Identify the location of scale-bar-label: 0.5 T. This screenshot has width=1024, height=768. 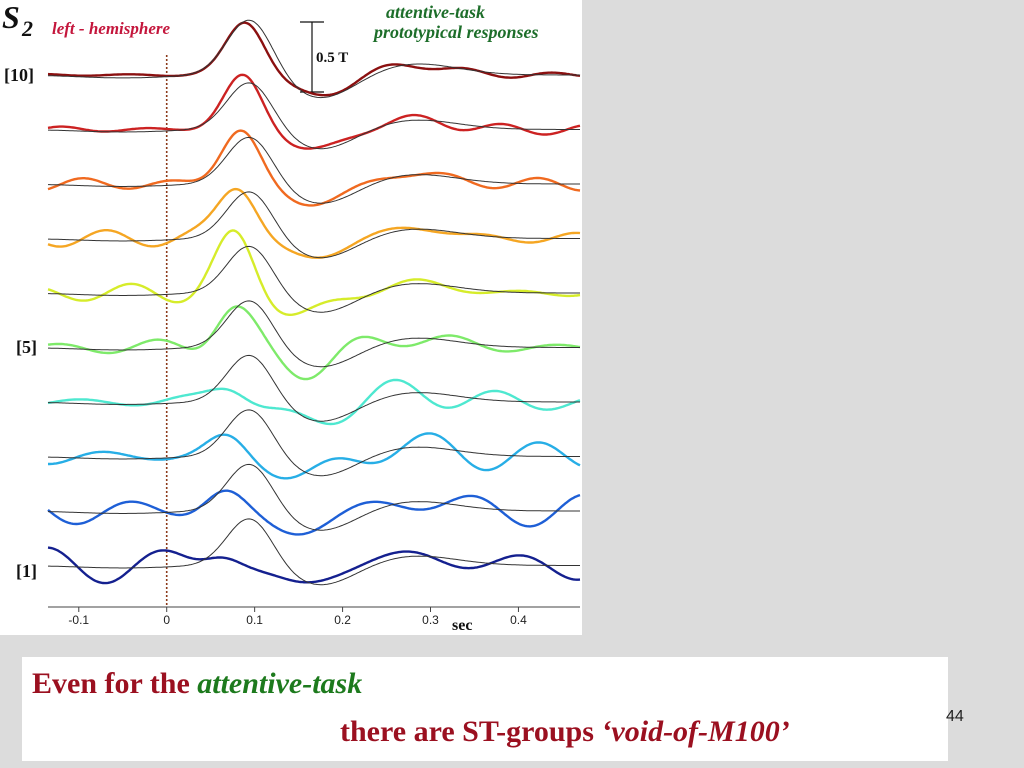
(332, 58).